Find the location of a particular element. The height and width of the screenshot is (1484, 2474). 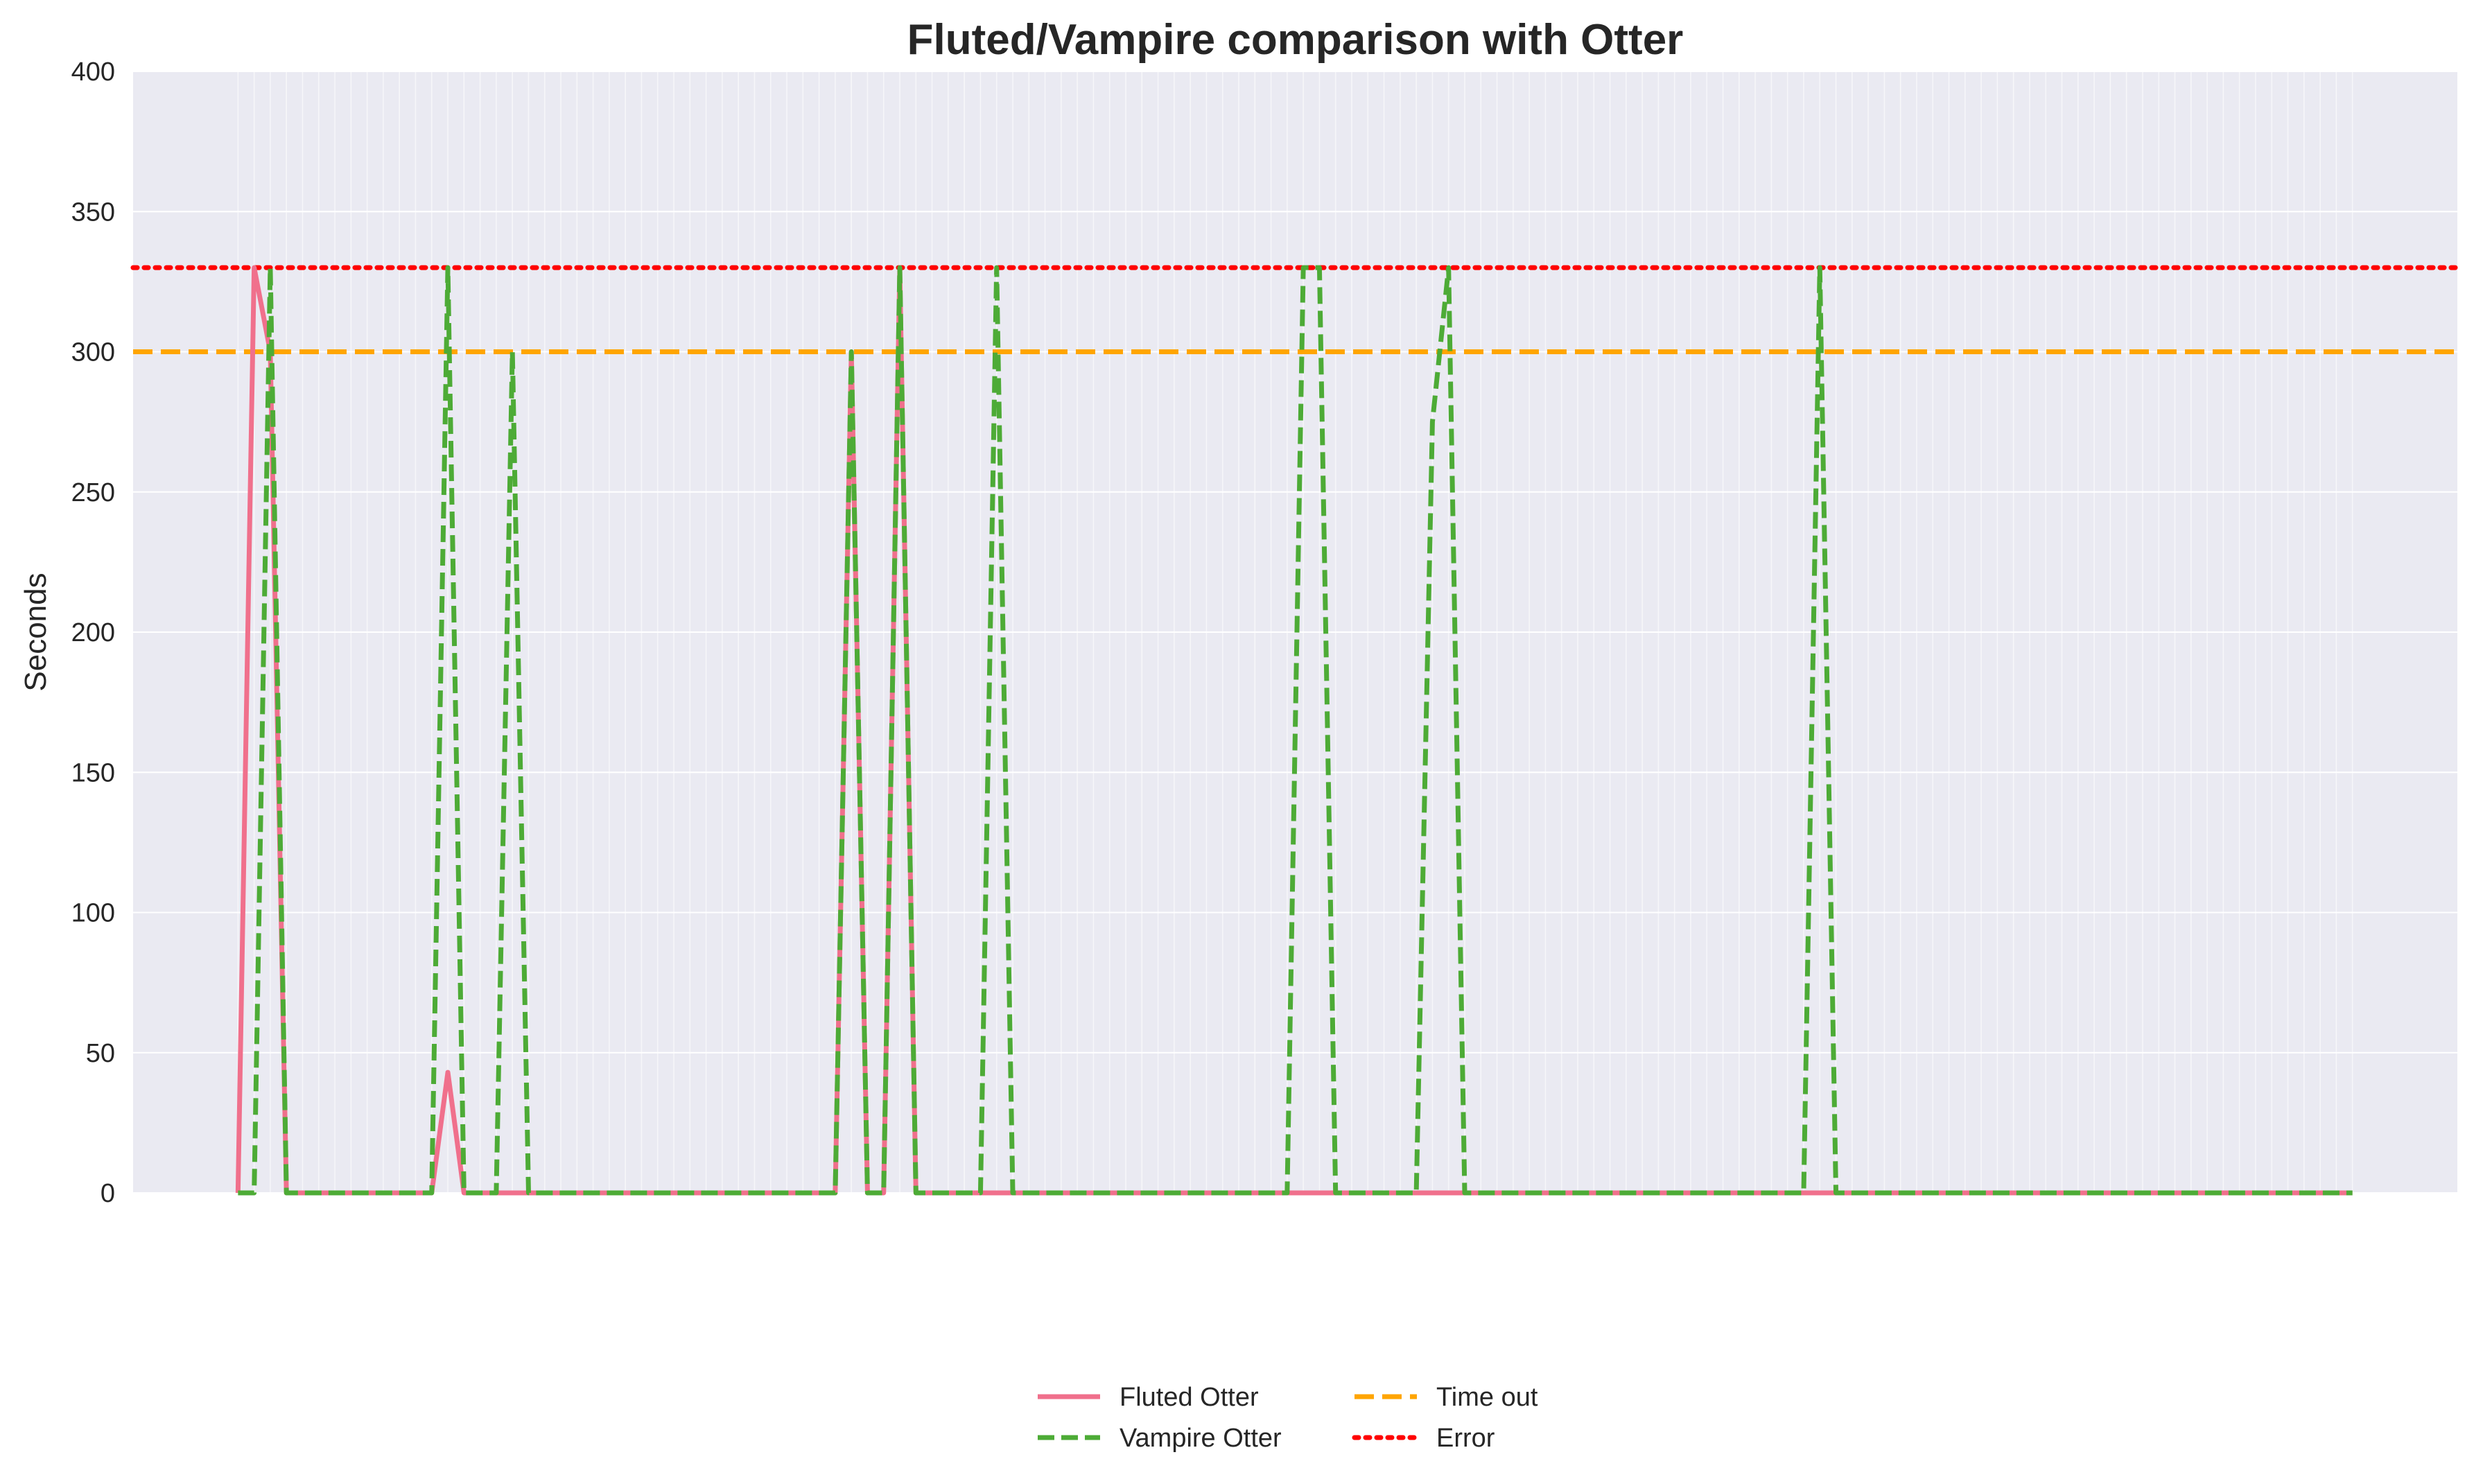

y-tick-label: 100 is located at coordinates (93, 913).